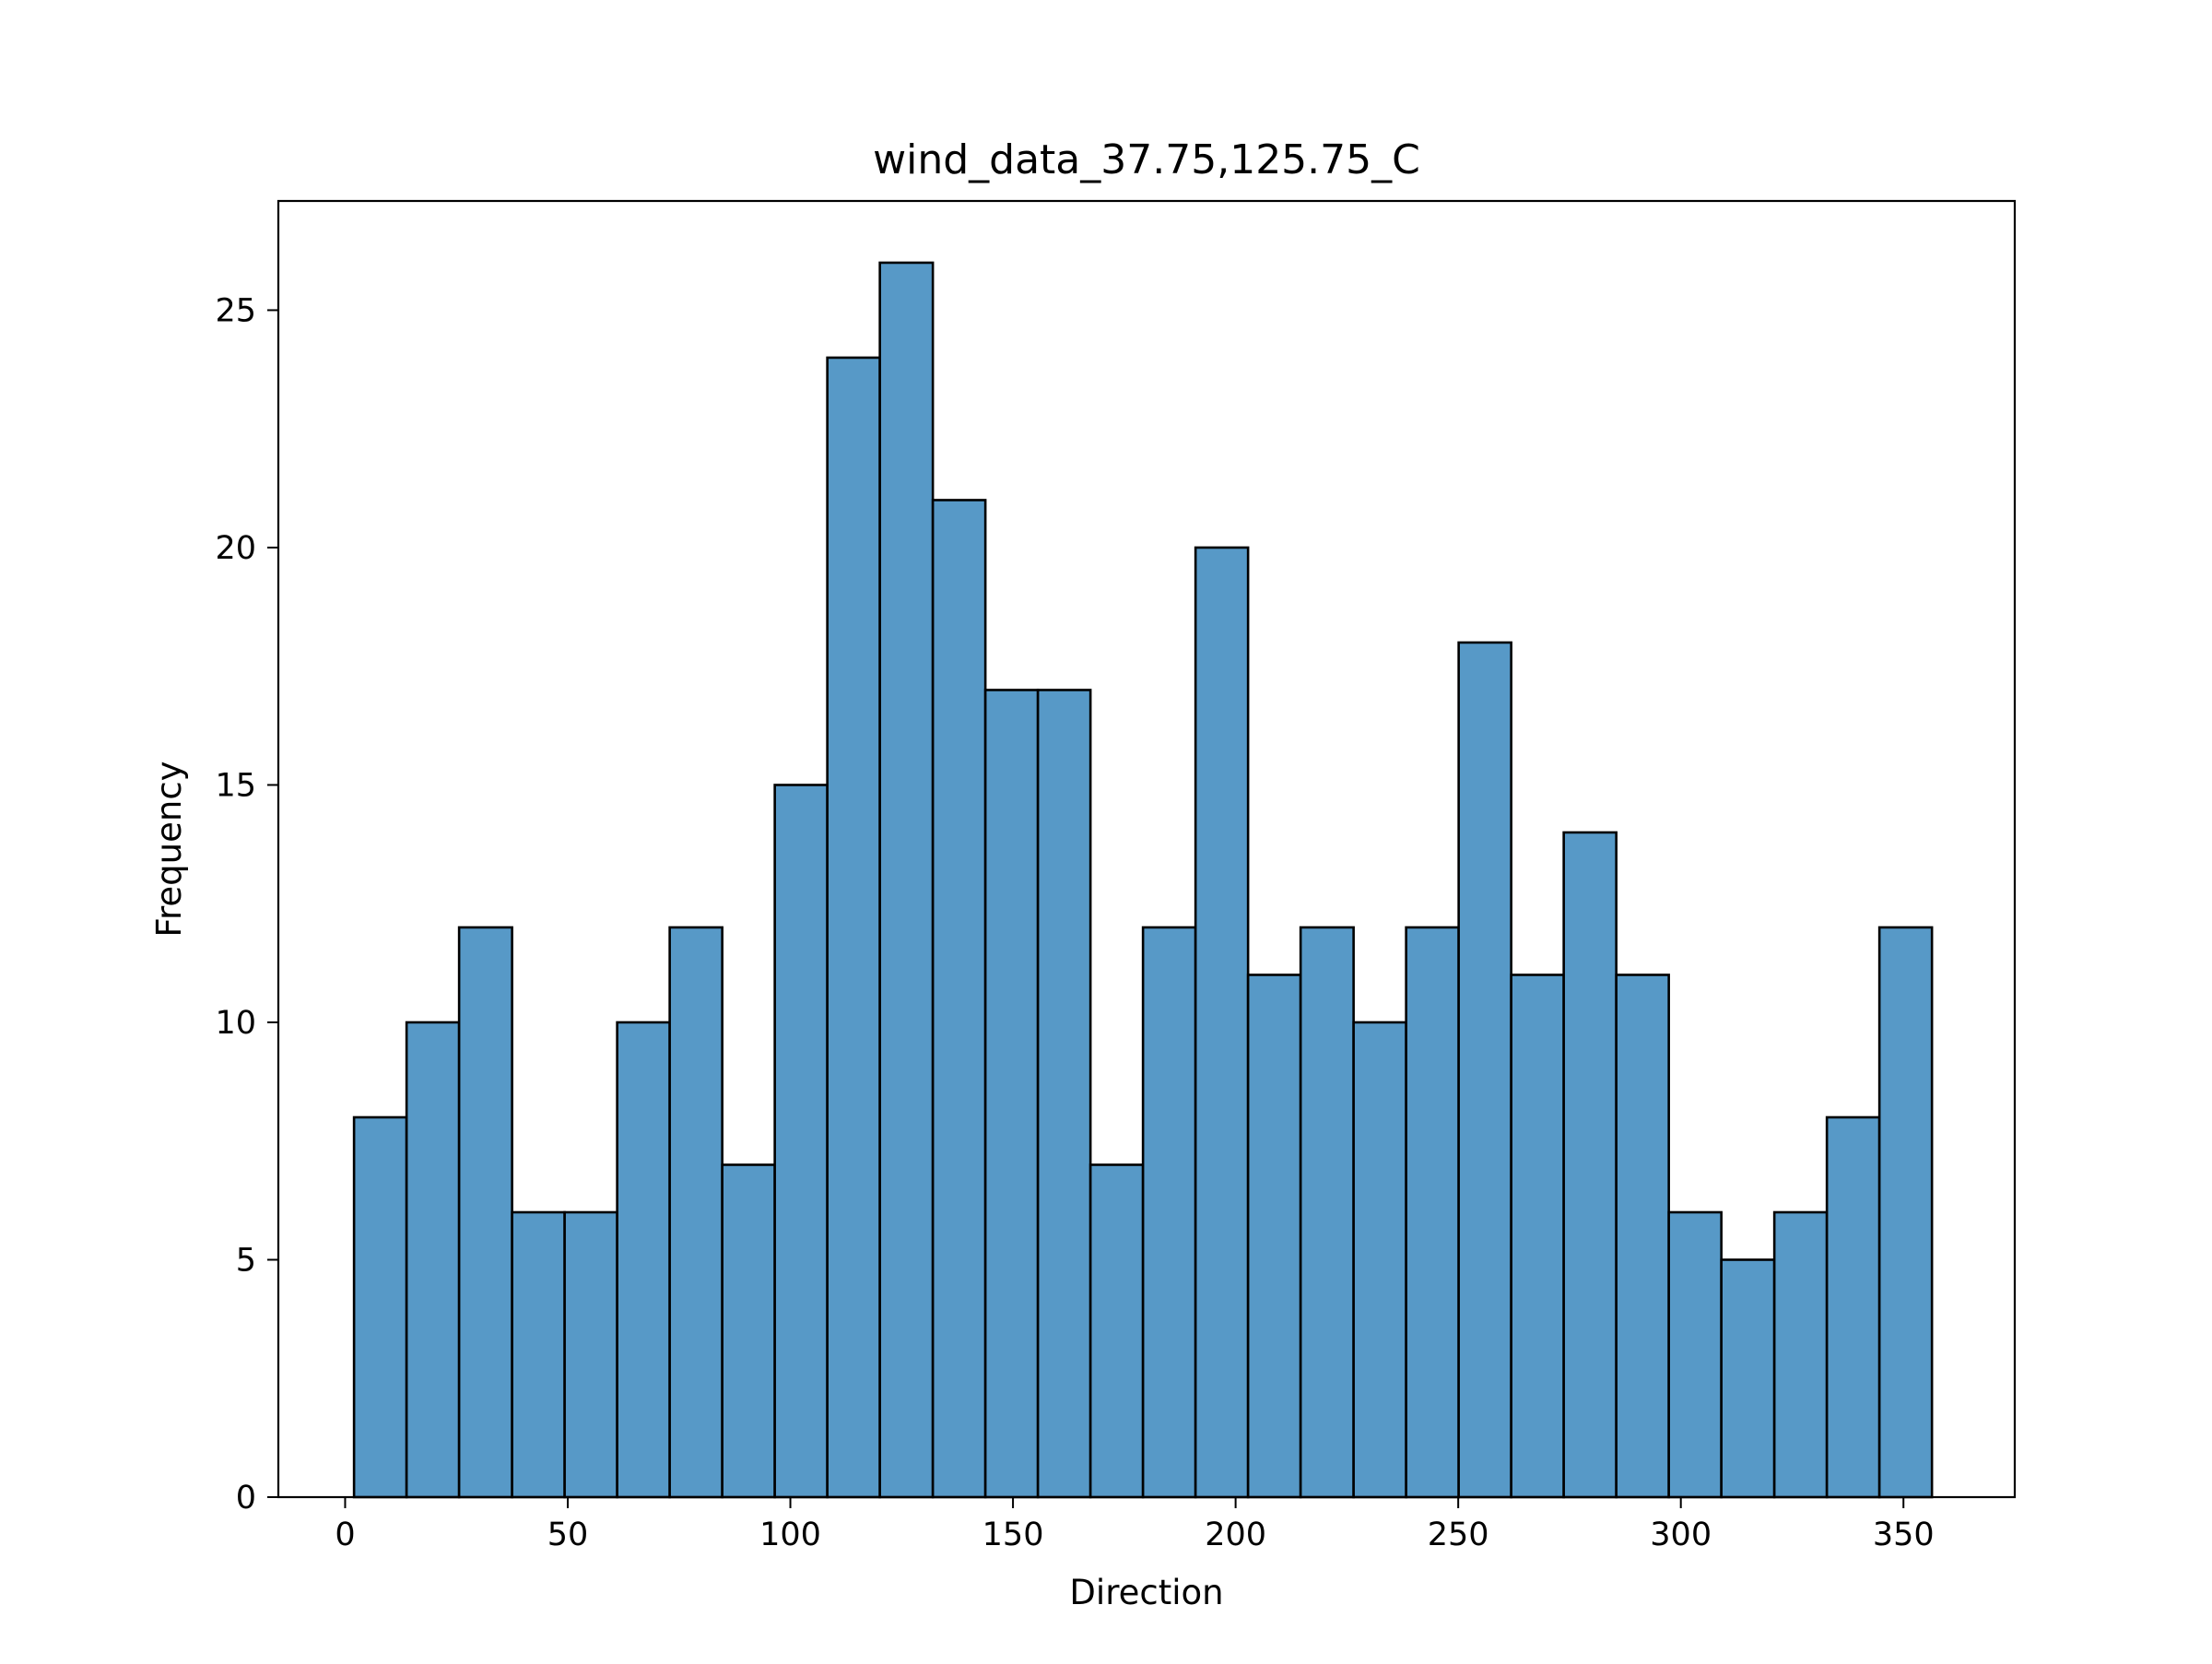 The image size is (2212, 1664). Describe the element at coordinates (345, 1534) in the screenshot. I see `x-tick-label: 0` at that location.